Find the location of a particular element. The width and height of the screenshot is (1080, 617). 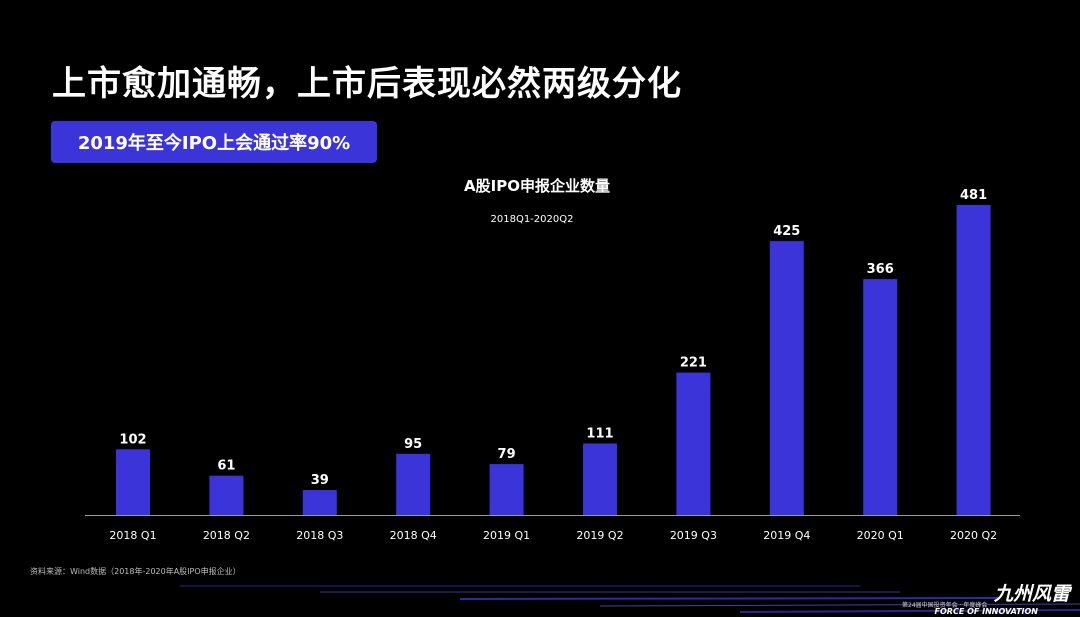

value-label-0: 102 is located at coordinates (132, 439).